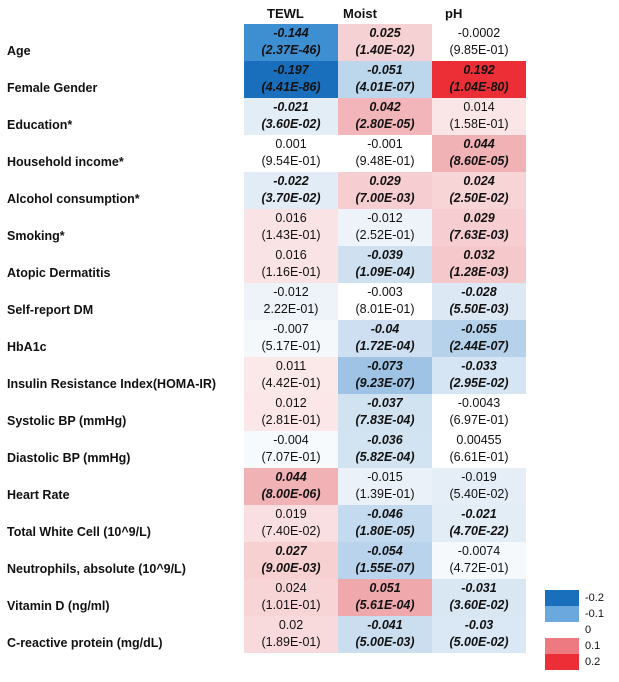 The width and height of the screenshot is (619, 682). Describe the element at coordinates (291, 329) in the screenshot. I see `cell-coefficient: -0.007` at that location.